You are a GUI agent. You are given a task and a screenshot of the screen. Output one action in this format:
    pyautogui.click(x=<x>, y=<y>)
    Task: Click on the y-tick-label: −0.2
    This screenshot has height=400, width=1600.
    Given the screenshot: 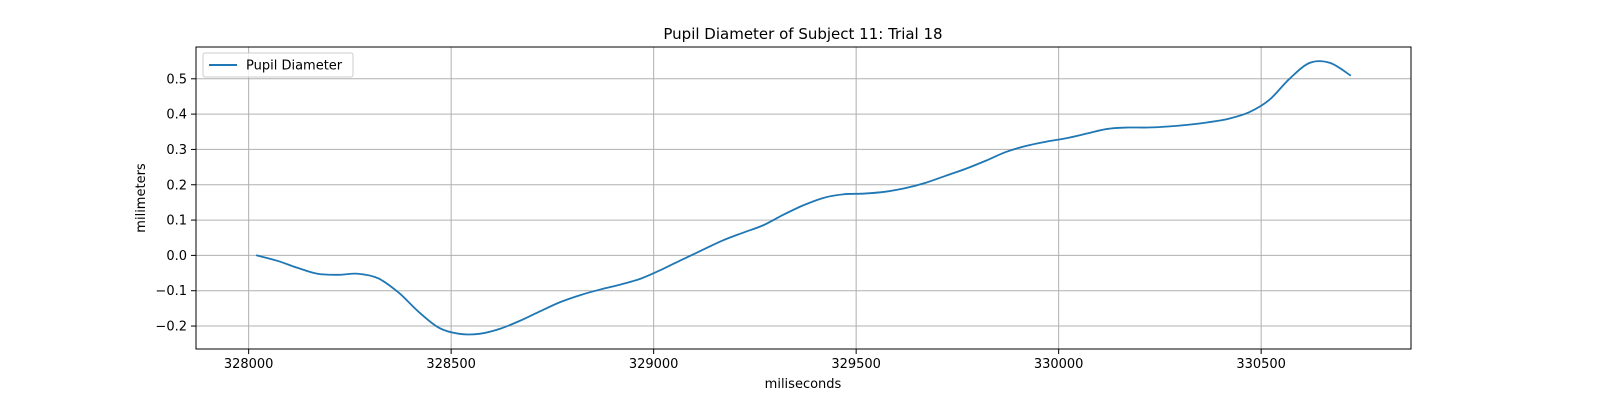 What is the action you would take?
    pyautogui.click(x=171, y=327)
    